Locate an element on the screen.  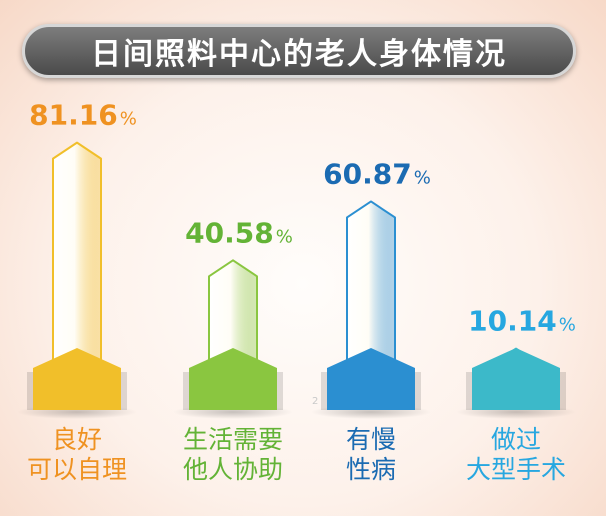
value-label: 81.16% is located at coordinates (83, 115).